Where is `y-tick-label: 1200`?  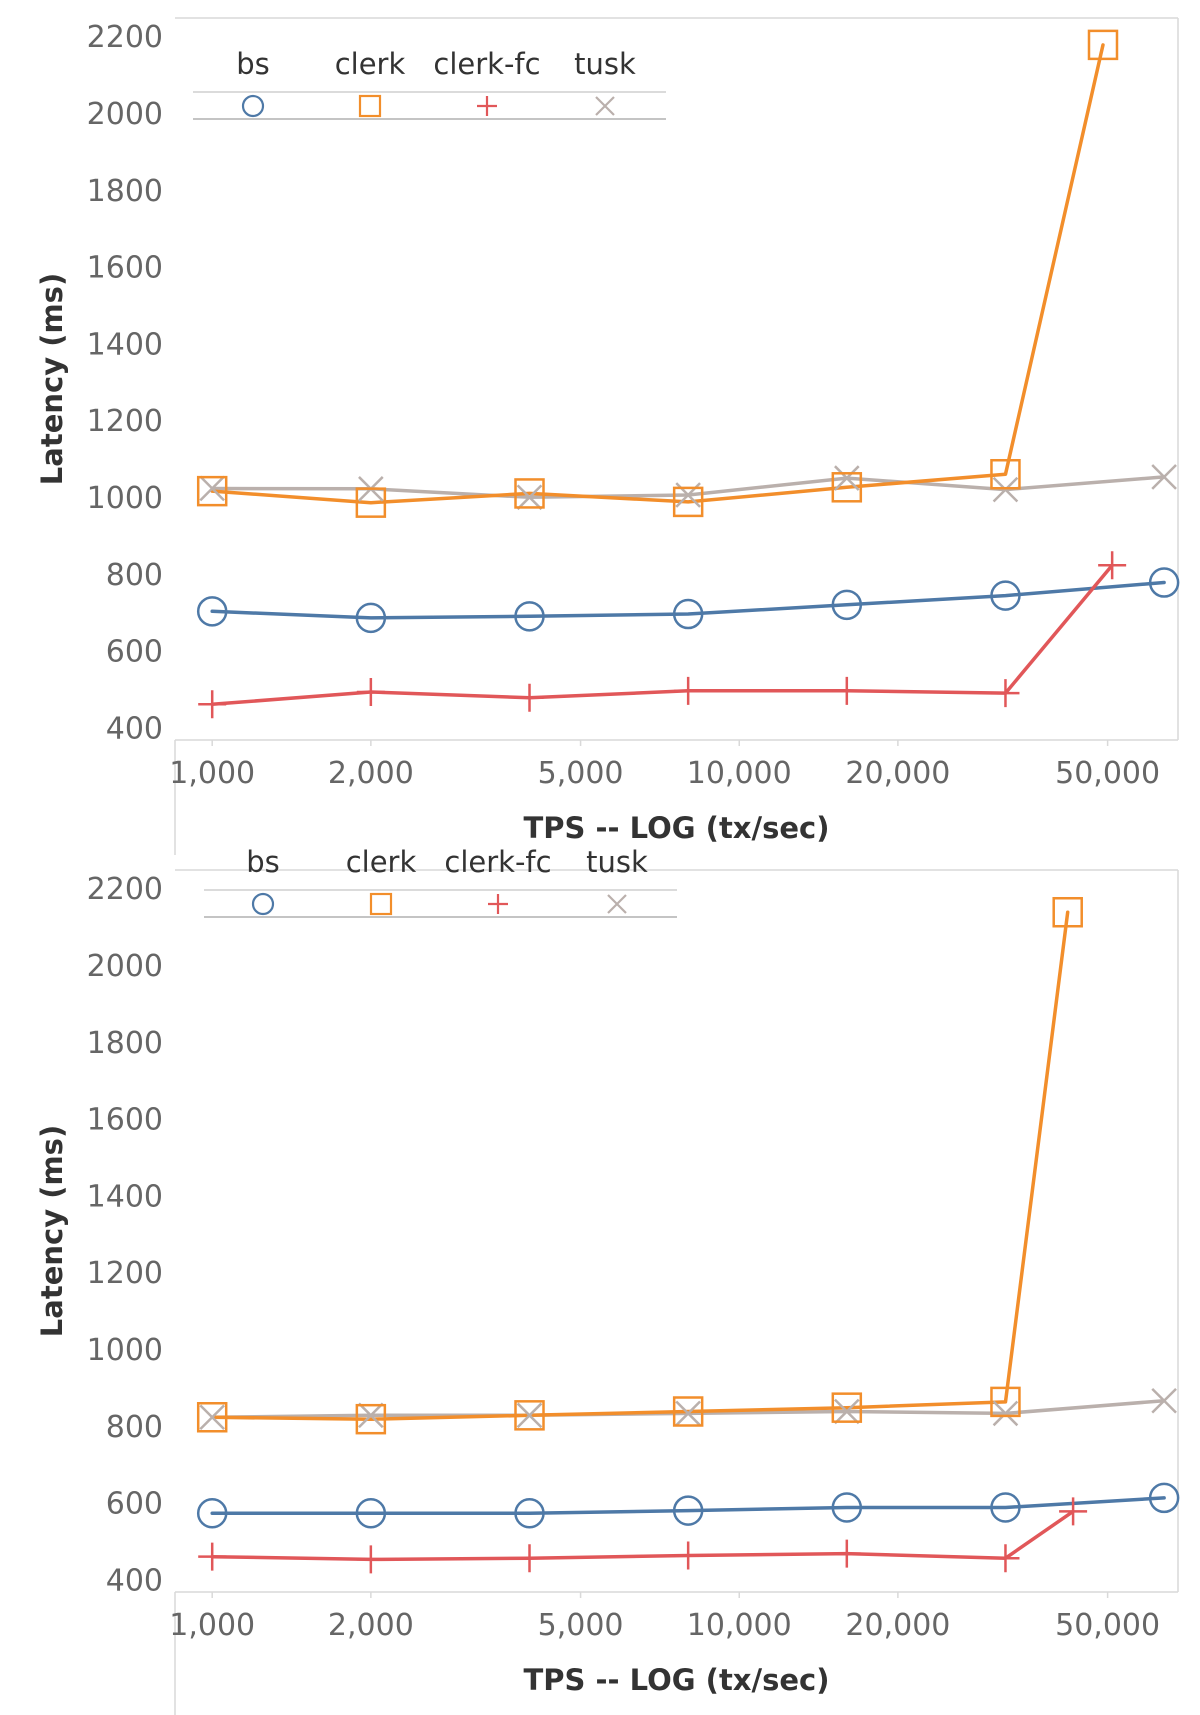 y-tick-label: 1200 is located at coordinates (125, 1273).